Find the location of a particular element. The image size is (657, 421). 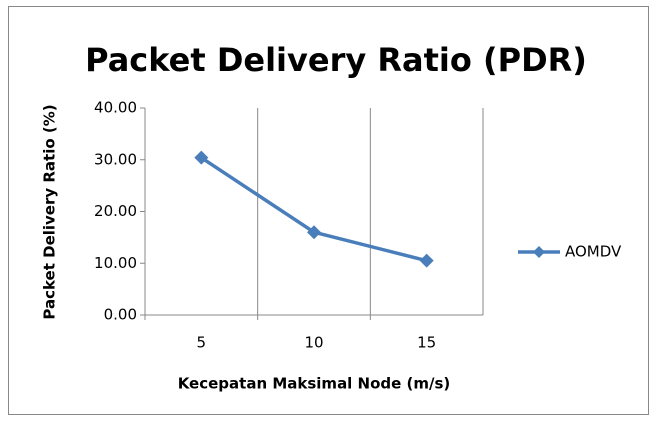

y-tick-label: 40.00 is located at coordinates (115, 108).